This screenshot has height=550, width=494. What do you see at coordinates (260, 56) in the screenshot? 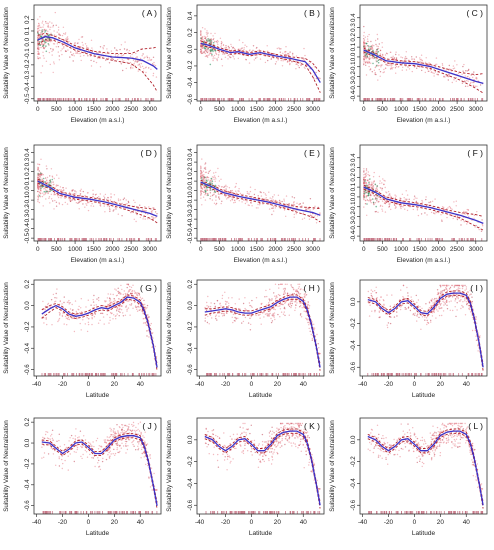
I see `ci-upper-line` at bounding box center [260, 56].